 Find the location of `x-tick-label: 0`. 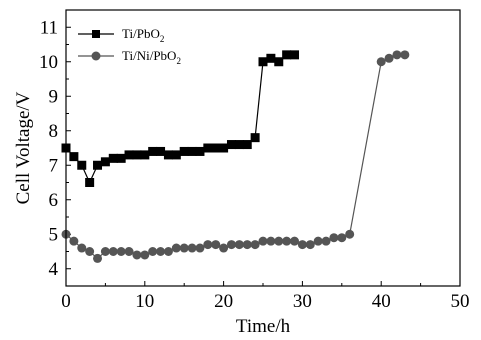

x-tick-label: 0 is located at coordinates (66, 301).